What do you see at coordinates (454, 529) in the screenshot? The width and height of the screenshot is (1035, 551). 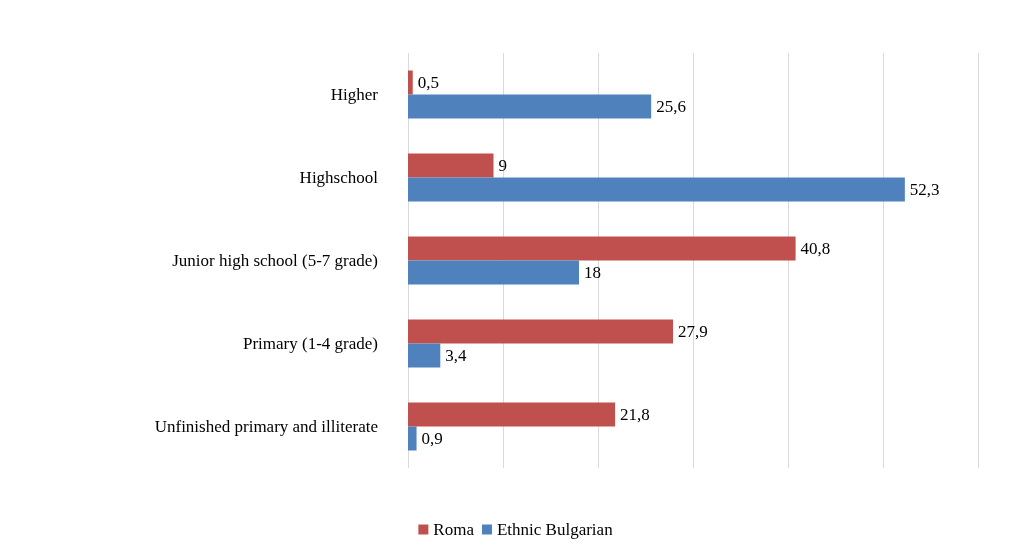 I see `legend-label: Roma` at bounding box center [454, 529].